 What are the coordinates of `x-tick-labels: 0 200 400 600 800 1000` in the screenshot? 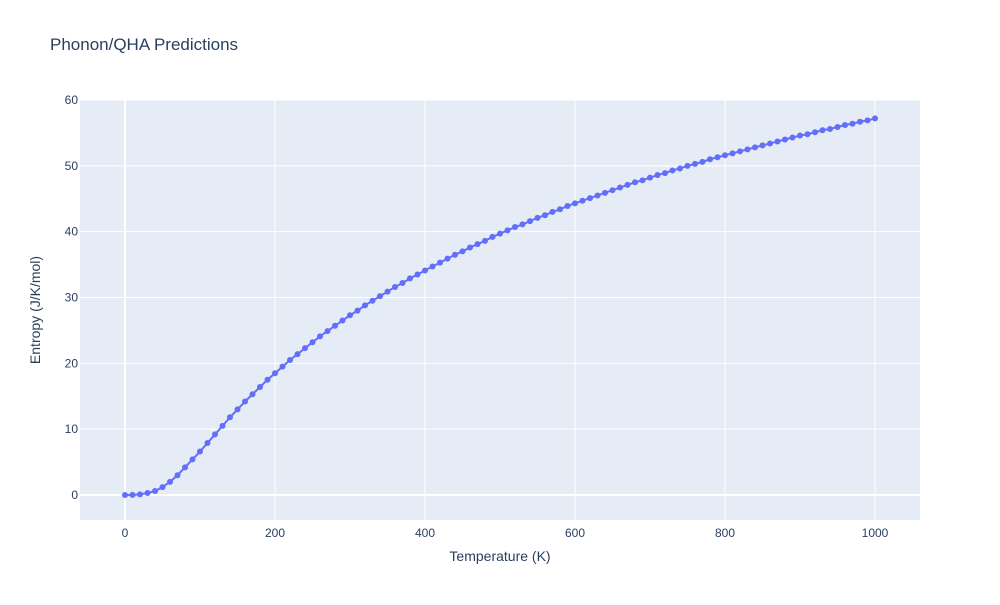 It's located at (505, 533).